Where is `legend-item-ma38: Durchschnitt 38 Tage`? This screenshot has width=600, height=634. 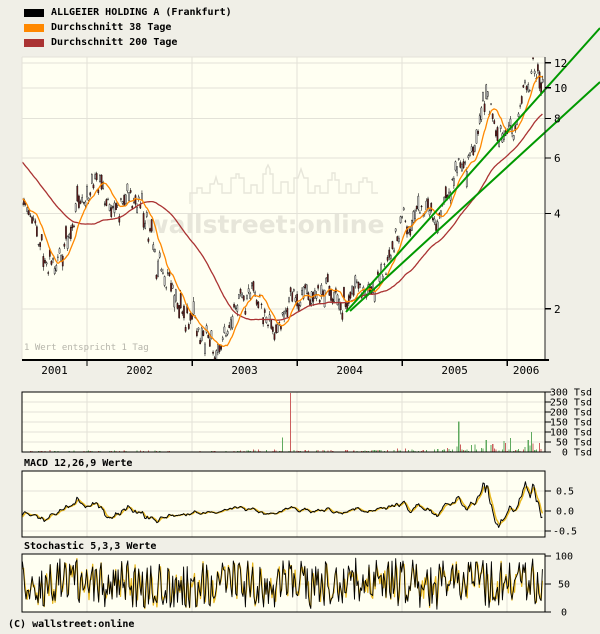 legend-item-ma38: Durchschnitt 38 Tage is located at coordinates (128, 27).